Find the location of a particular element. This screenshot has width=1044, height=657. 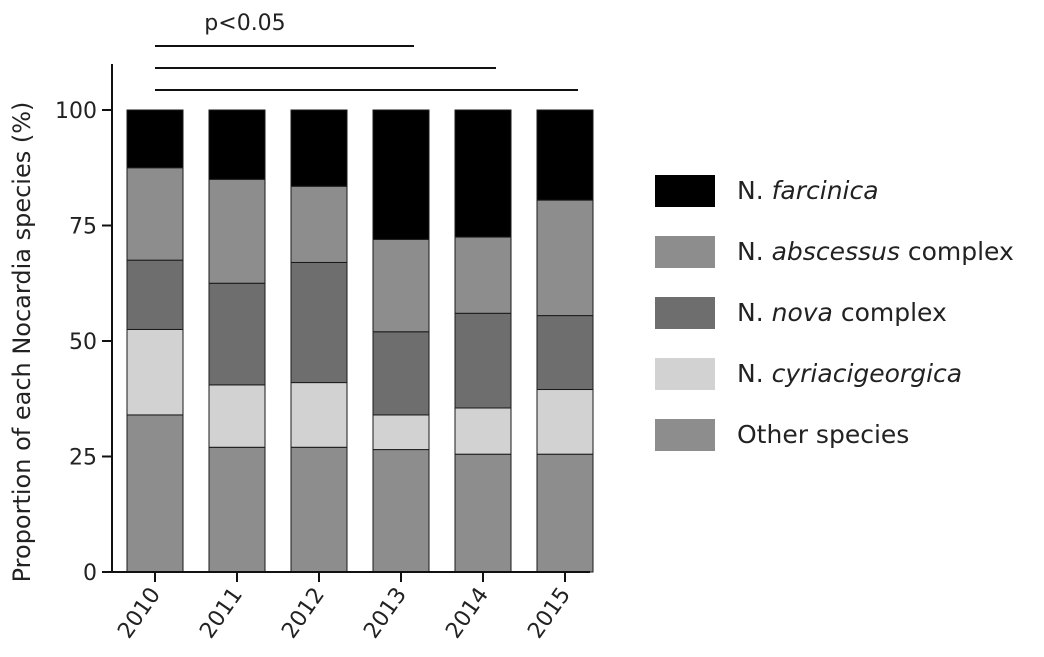

y-tick-label: 100 is located at coordinates (76, 111).